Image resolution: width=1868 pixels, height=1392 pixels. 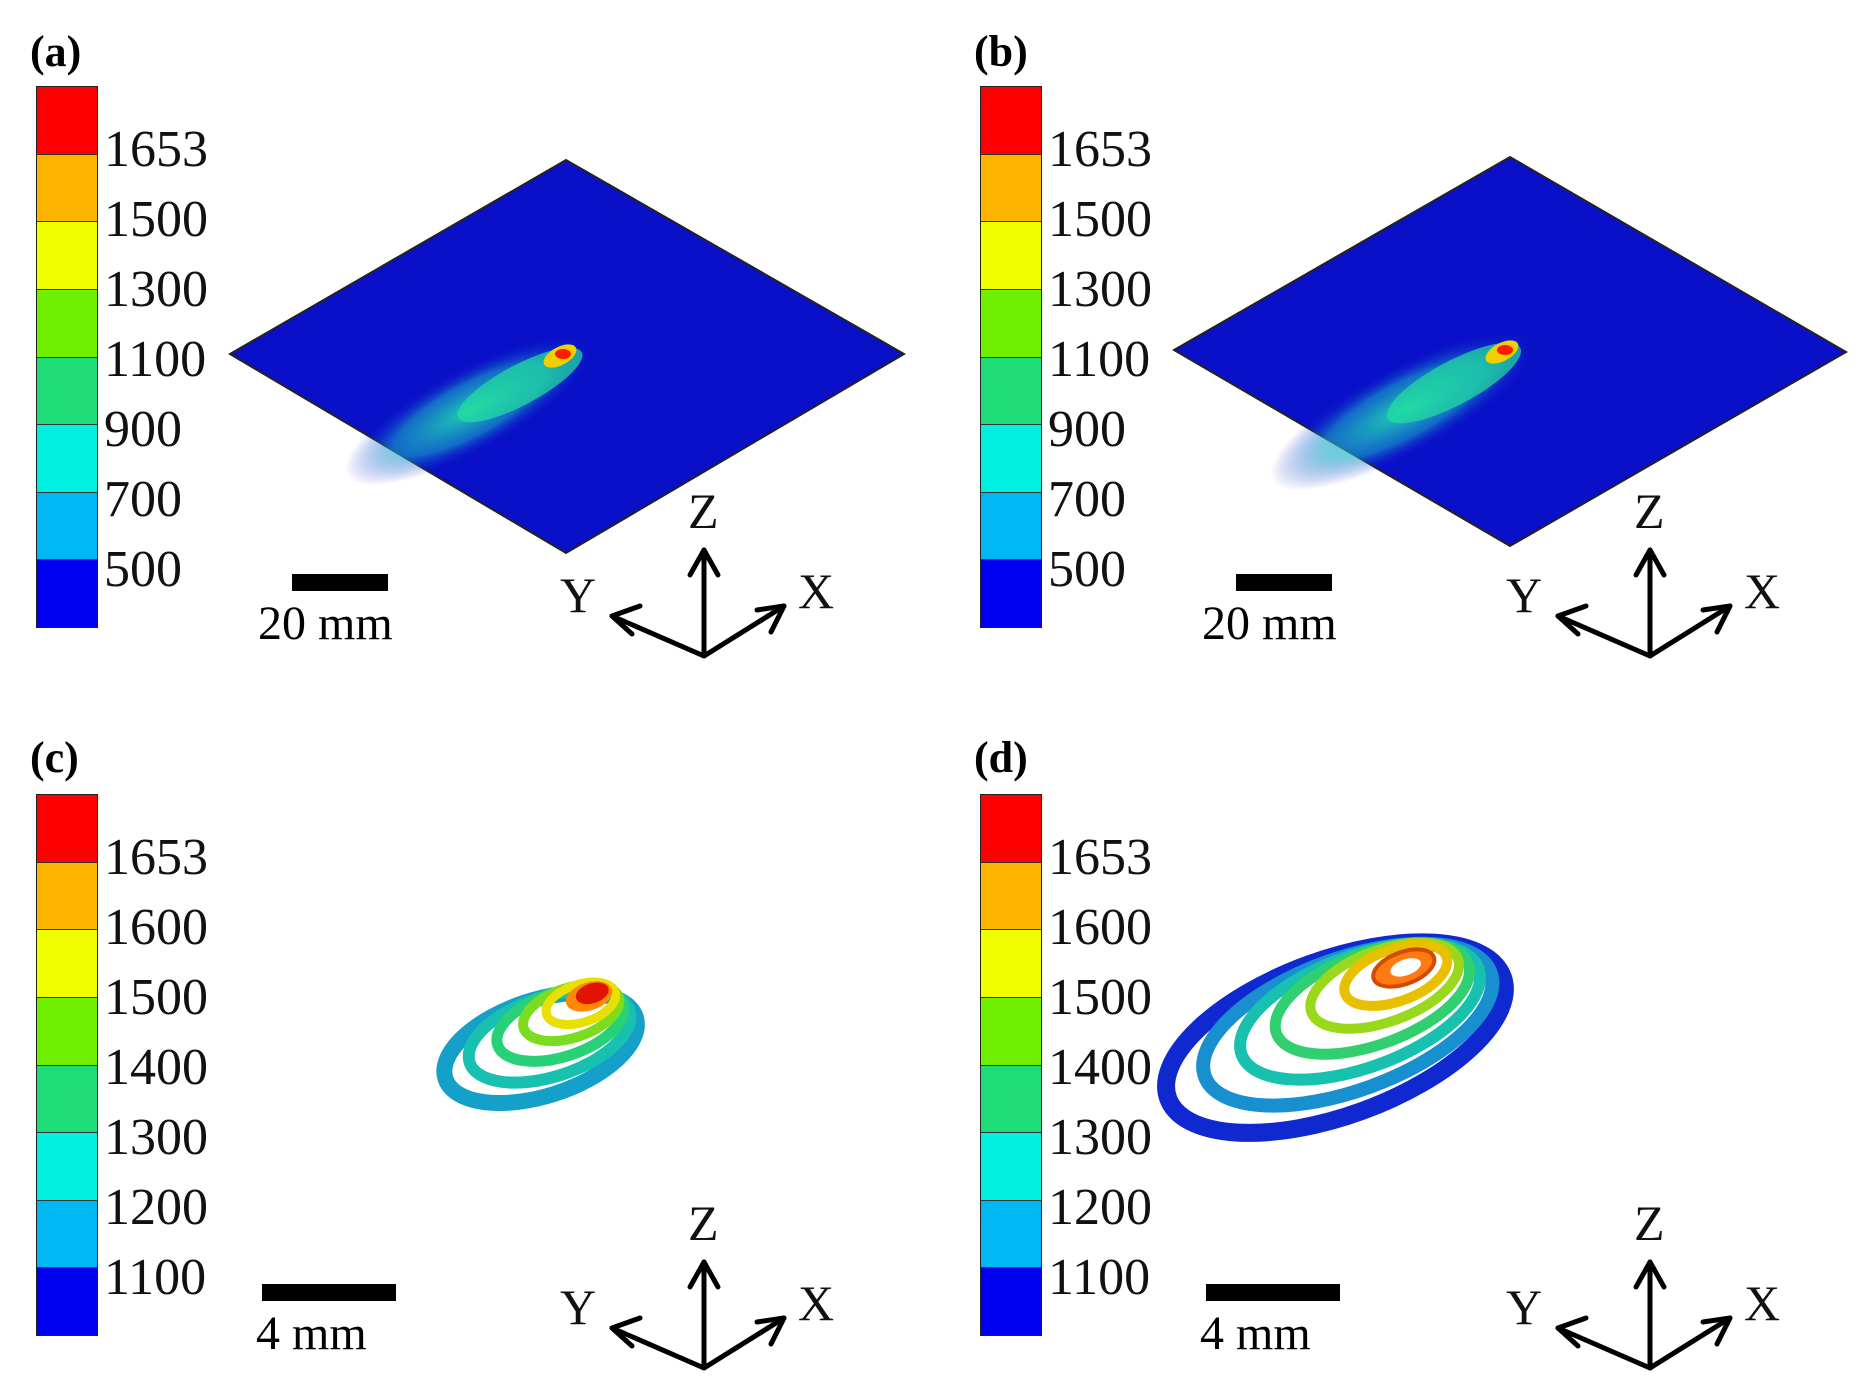 What do you see at coordinates (1468, 1152) in the screenshot?
I see `melt-pool-isosurfaces: Z Y X` at bounding box center [1468, 1152].